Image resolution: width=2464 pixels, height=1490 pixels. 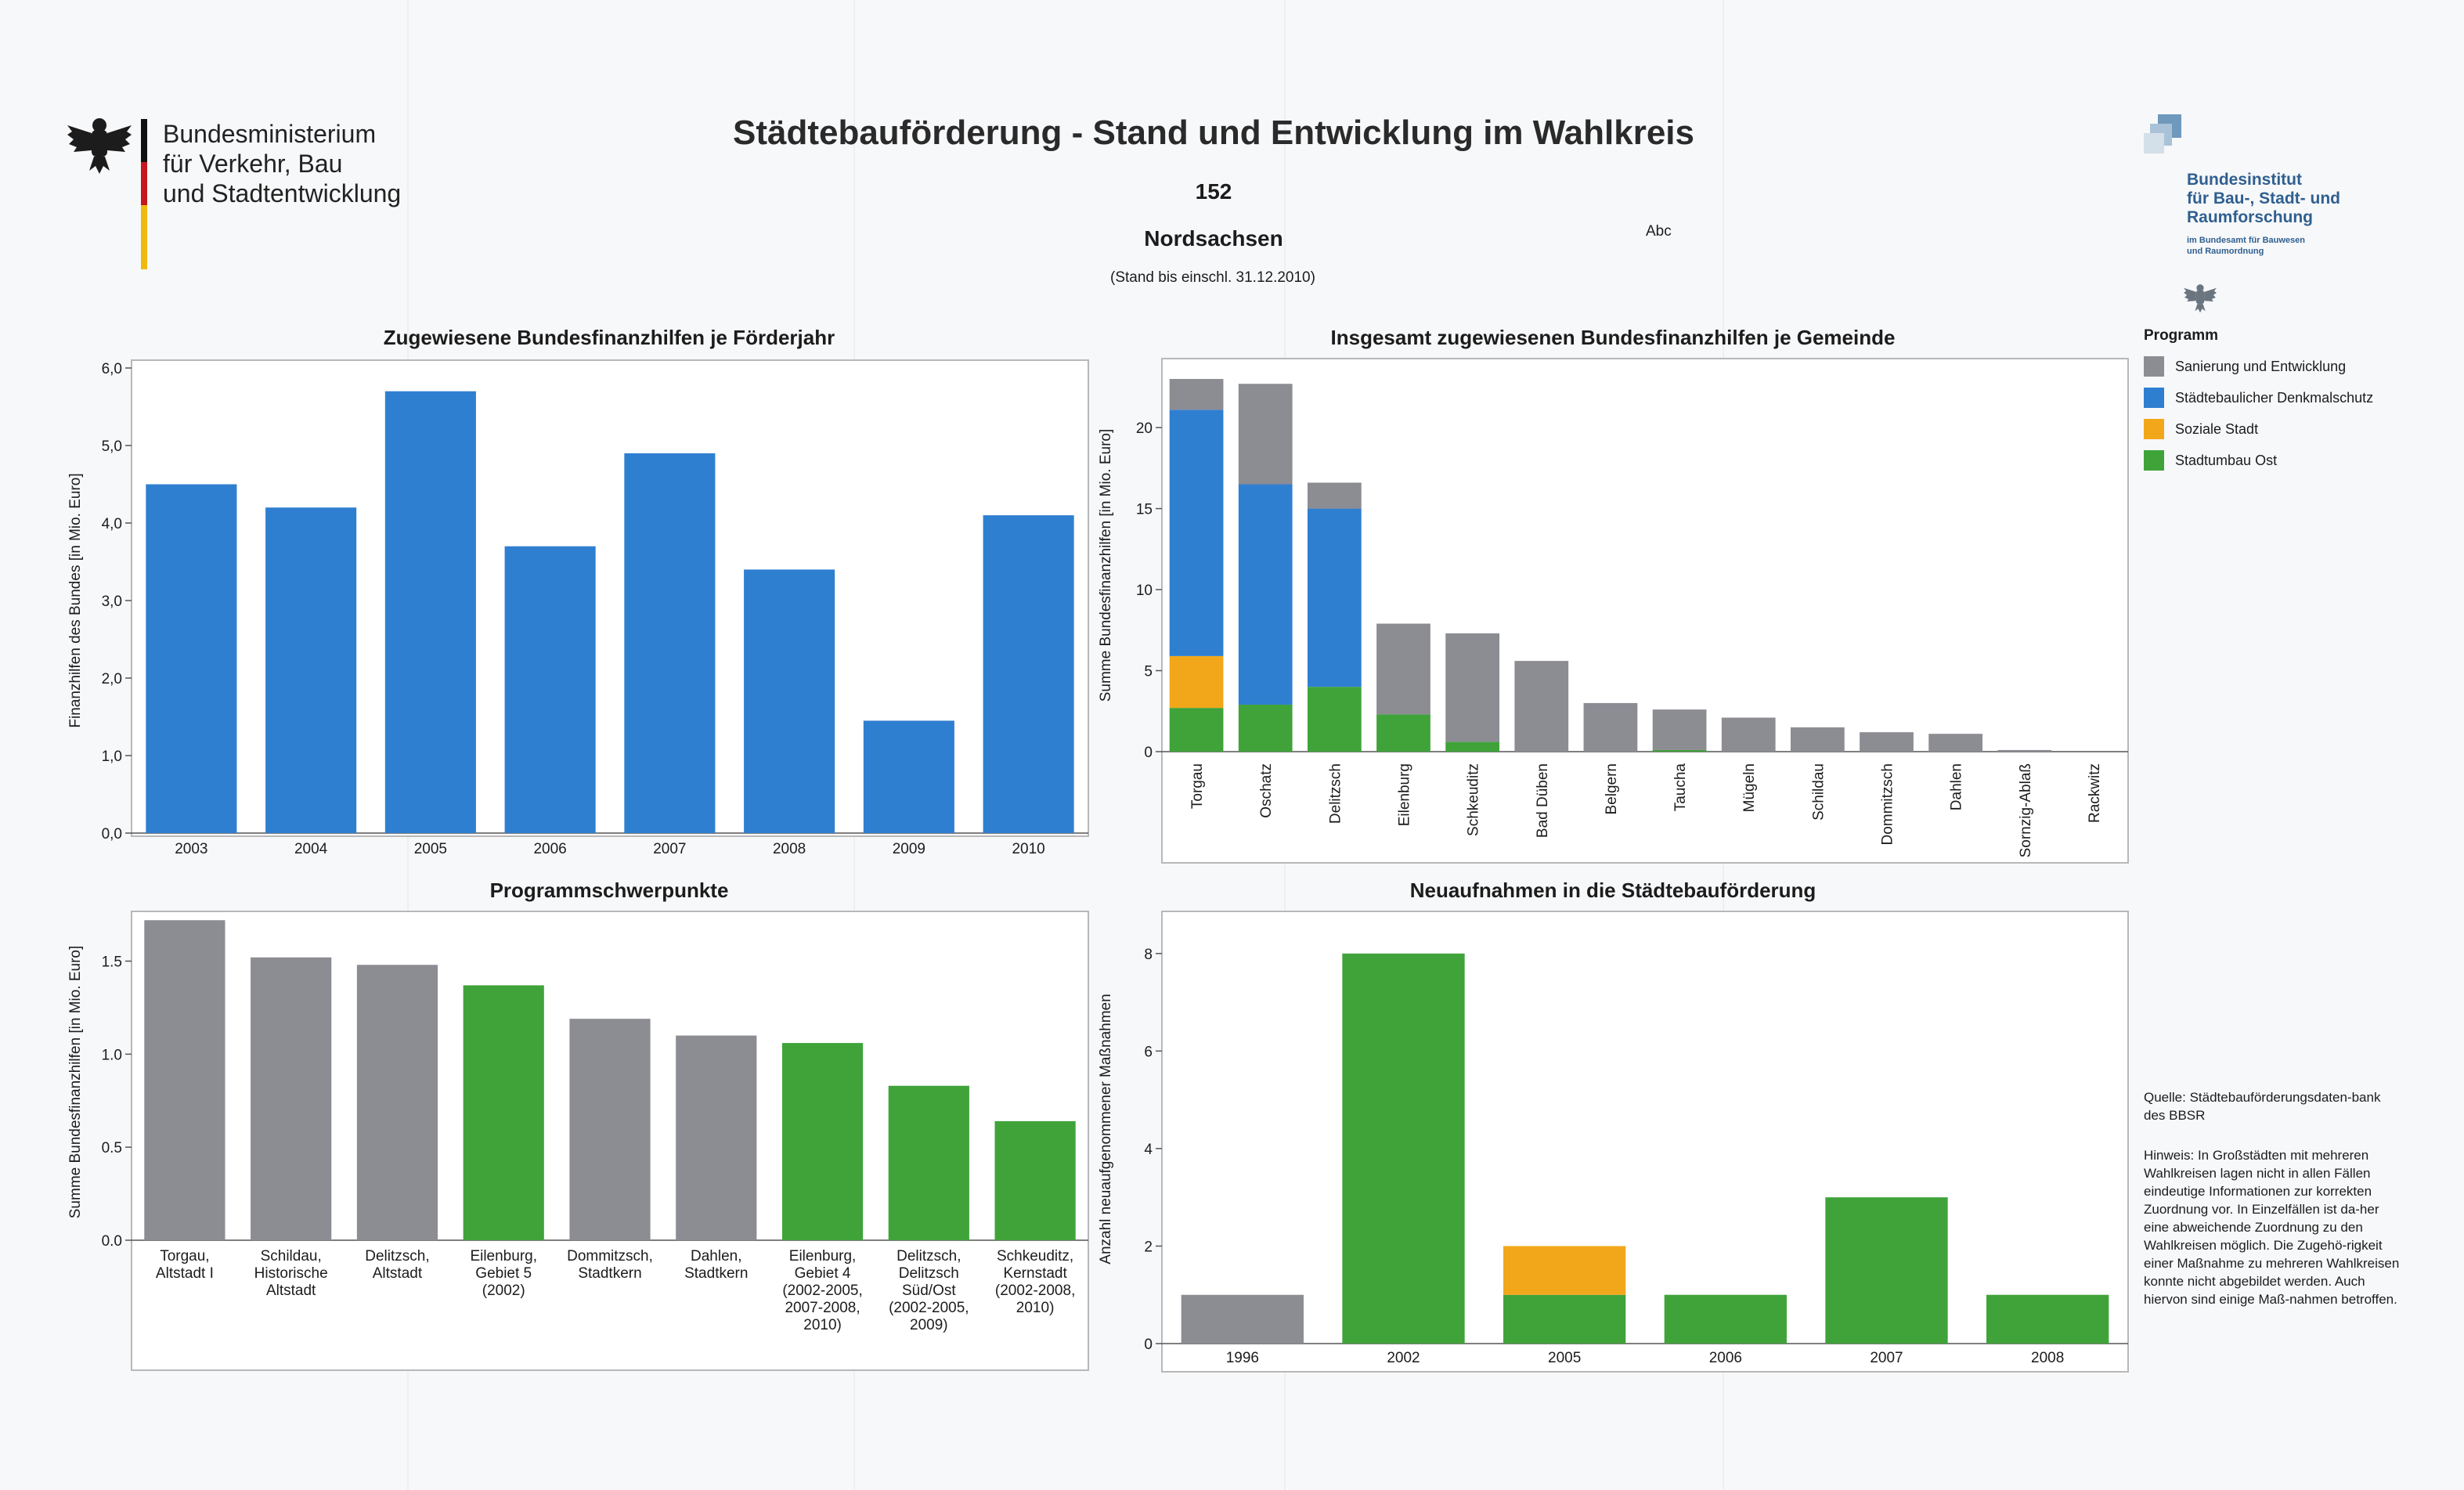 What do you see at coordinates (2095, 793) in the screenshot?
I see `x-tick-label: Rackwitz` at bounding box center [2095, 793].